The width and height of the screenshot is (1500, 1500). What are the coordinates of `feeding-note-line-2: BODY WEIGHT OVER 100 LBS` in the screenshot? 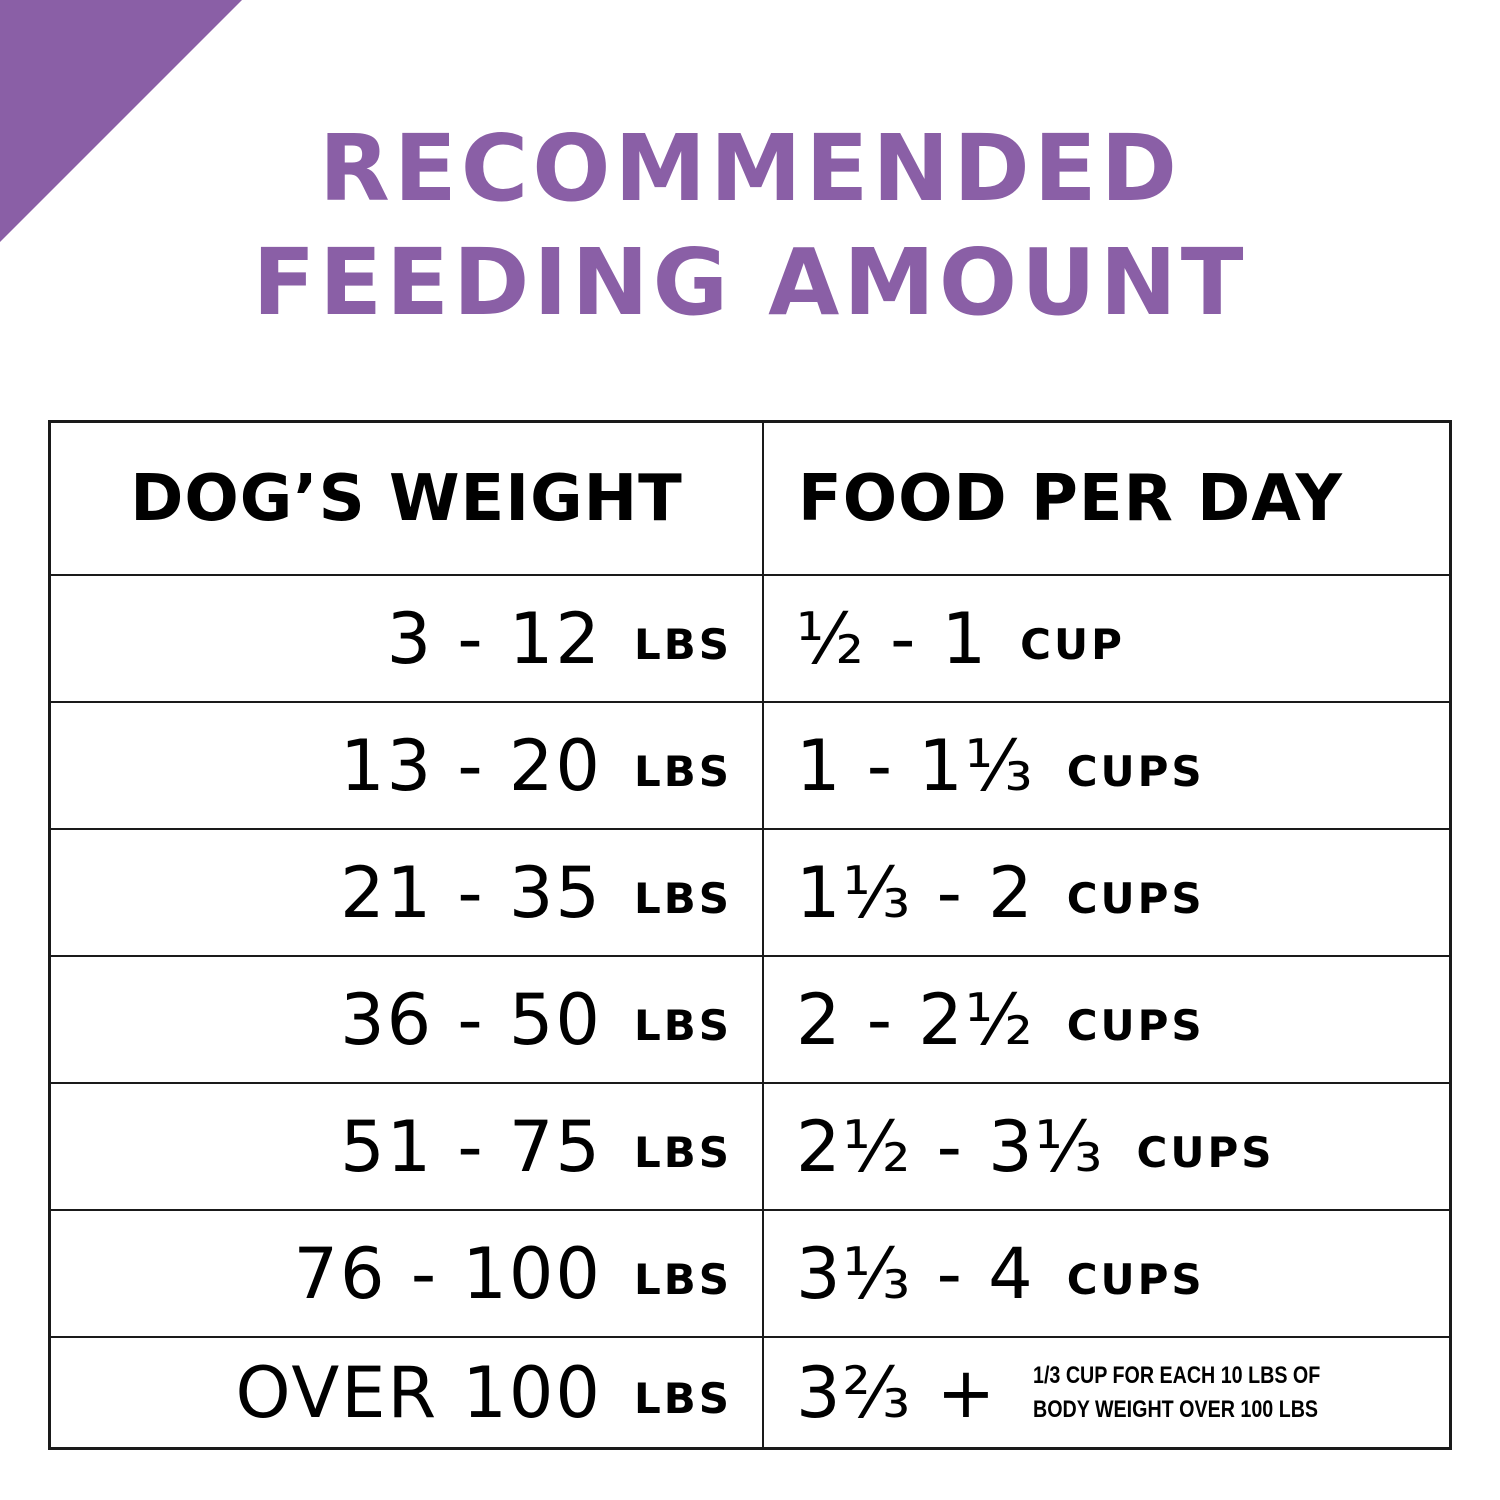 It's located at (1176, 1409).